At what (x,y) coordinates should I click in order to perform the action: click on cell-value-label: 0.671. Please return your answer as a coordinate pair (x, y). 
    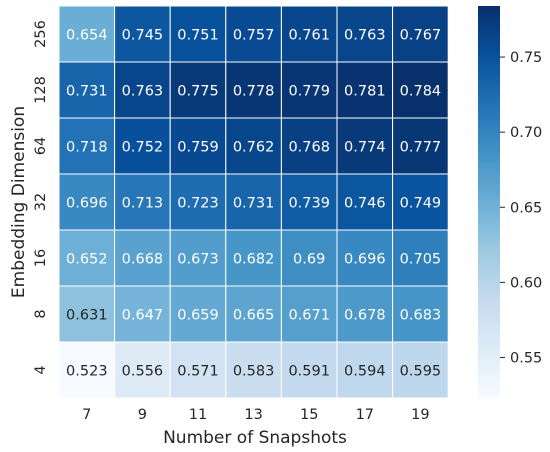
    Looking at the image, I should click on (309, 316).